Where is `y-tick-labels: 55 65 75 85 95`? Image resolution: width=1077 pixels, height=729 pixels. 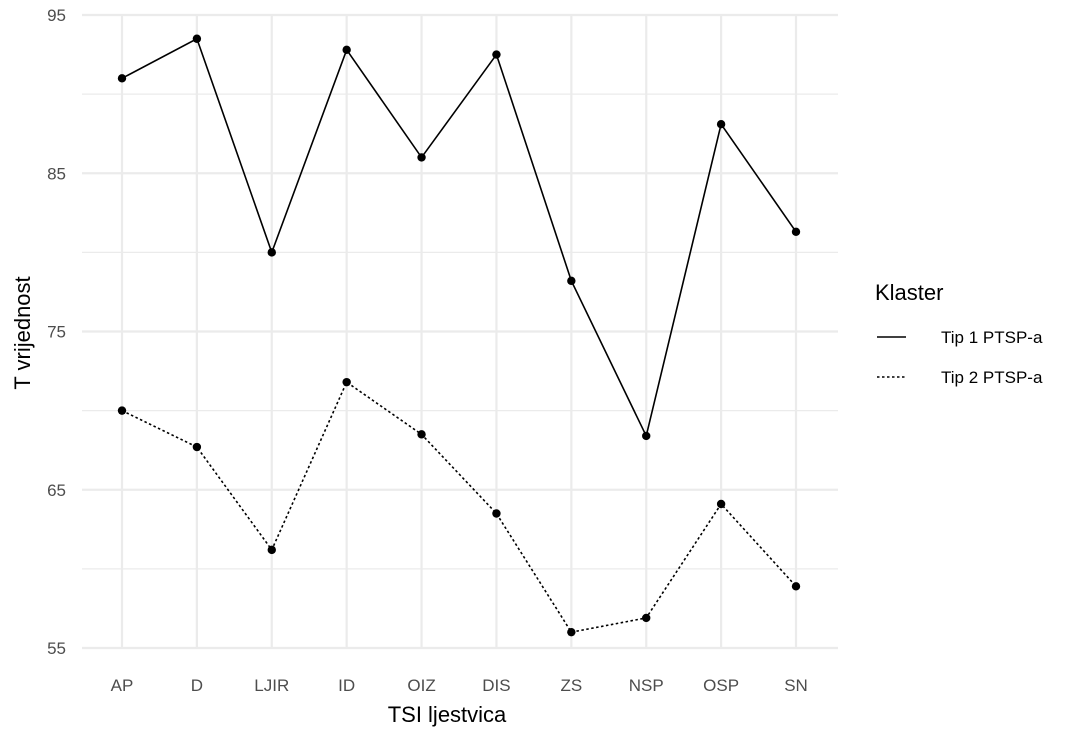
y-tick-labels: 55 65 75 85 95 is located at coordinates (56, 332).